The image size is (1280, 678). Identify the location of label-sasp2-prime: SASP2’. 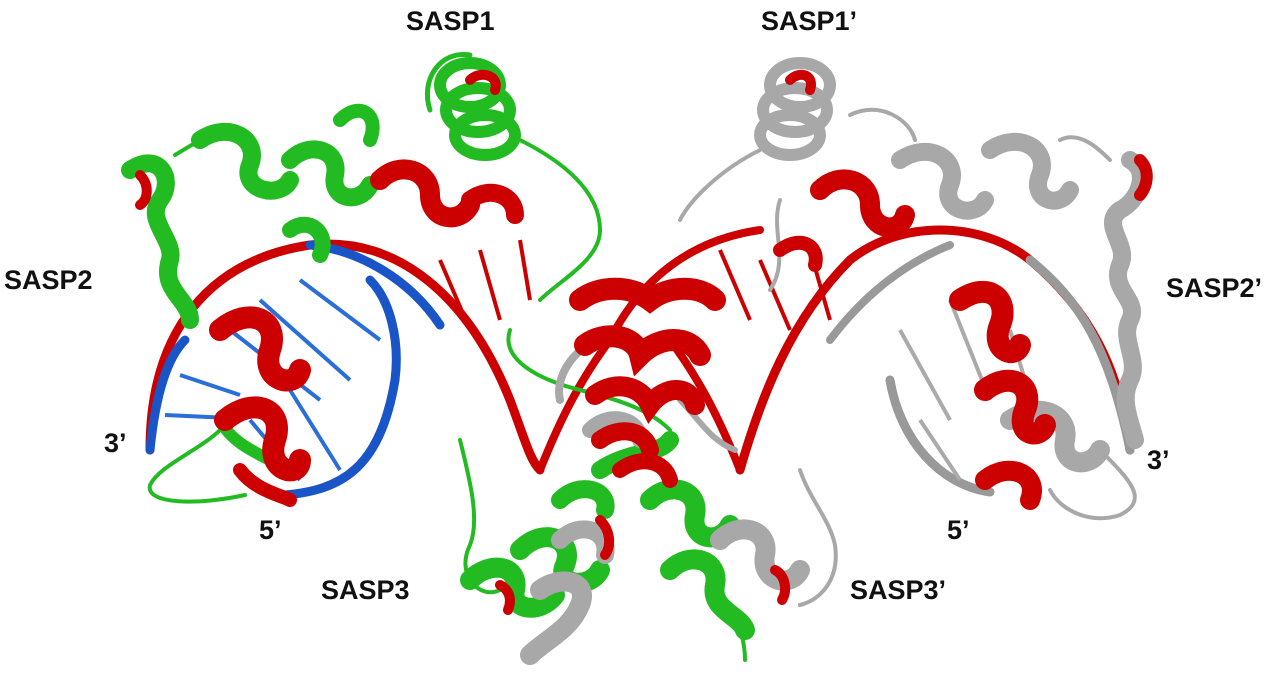
(1214, 288).